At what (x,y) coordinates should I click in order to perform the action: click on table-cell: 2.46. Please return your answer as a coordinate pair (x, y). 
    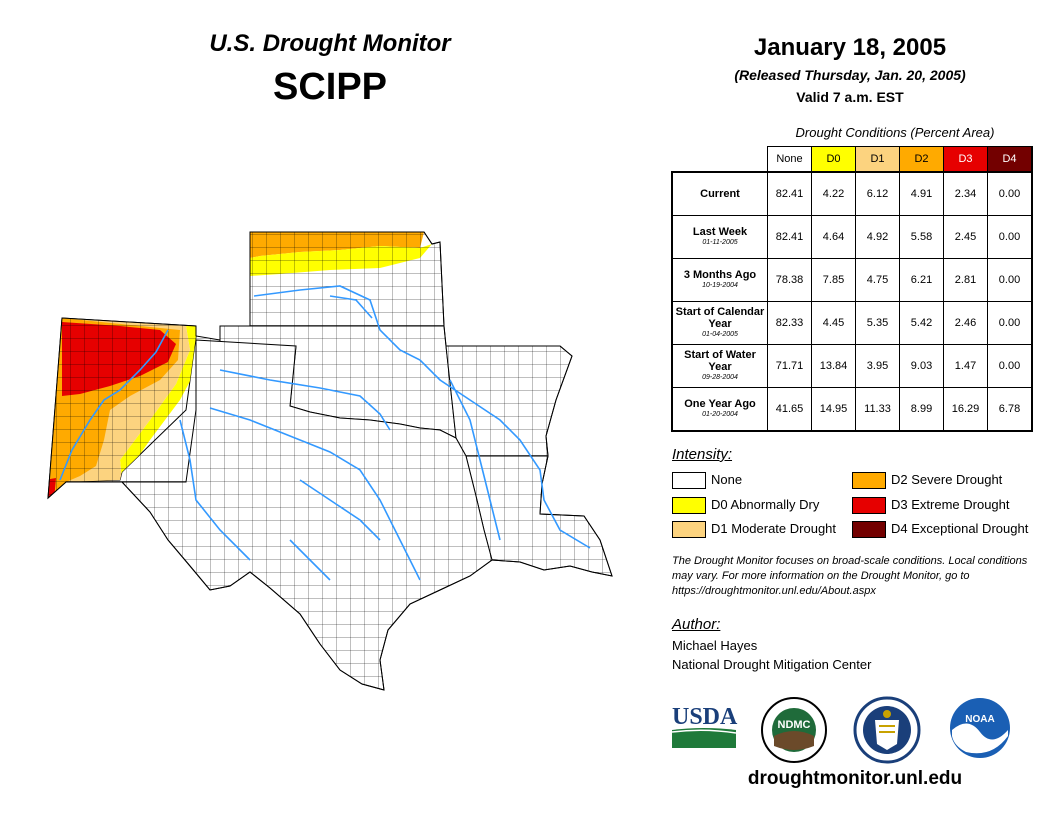
    Looking at the image, I should click on (965, 323).